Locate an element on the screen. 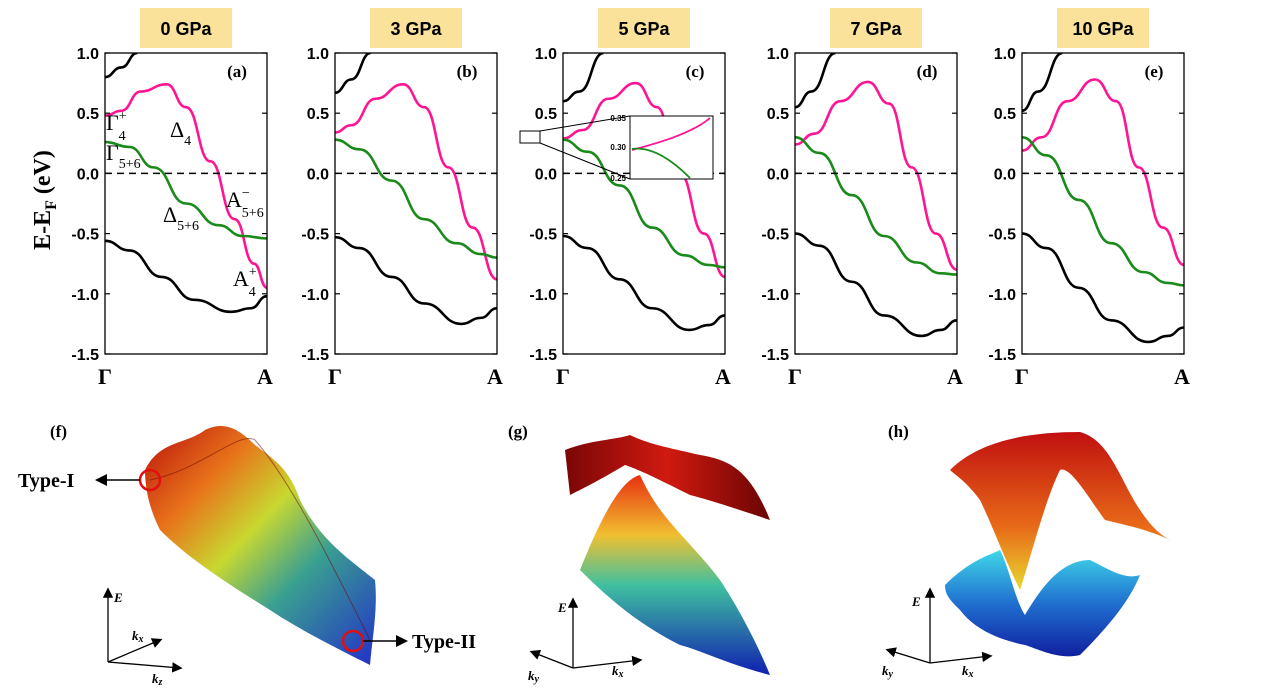  delta56-label: Δ5+6 is located at coordinates (181, 218).